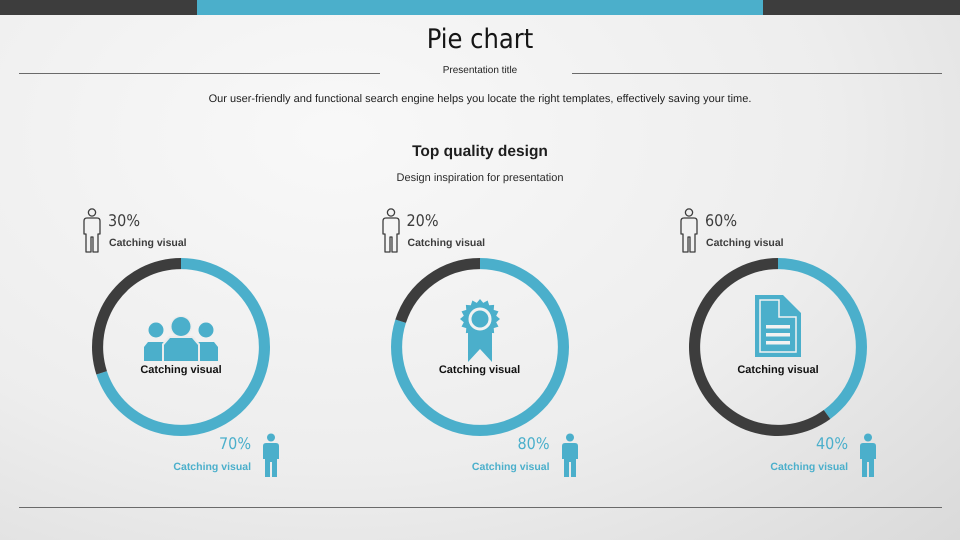 This screenshot has height=540, width=960. I want to click on text: Top quality design, so click(480, 152).